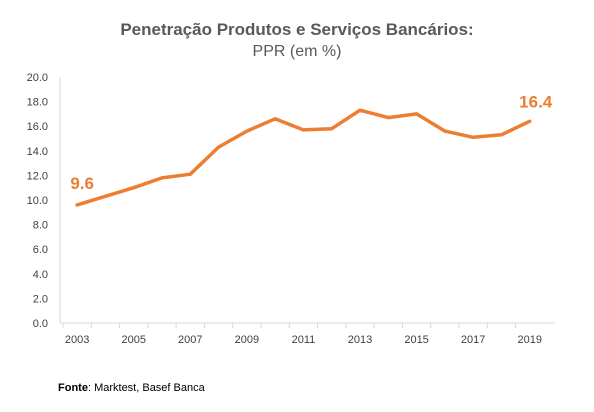 The image size is (594, 412). I want to click on y-tick-label: 16.0, so click(37, 127).